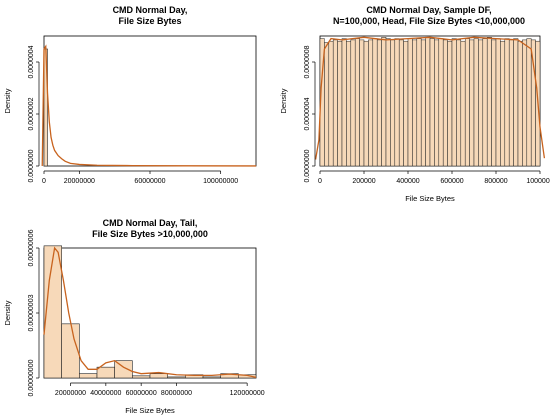  What do you see at coordinates (451, 181) in the screenshot?
I see `x-tick-label: 600000` at bounding box center [451, 181].